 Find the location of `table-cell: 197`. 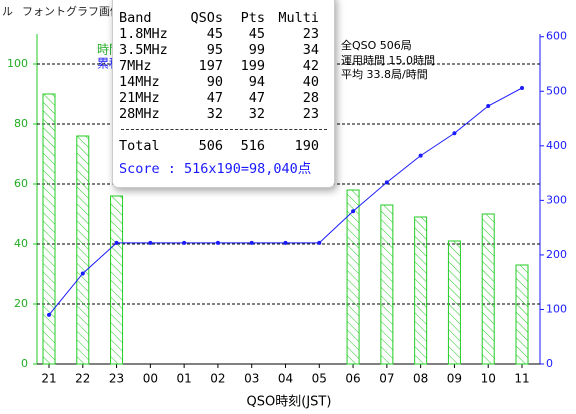

table-cell: 197 is located at coordinates (210, 66).